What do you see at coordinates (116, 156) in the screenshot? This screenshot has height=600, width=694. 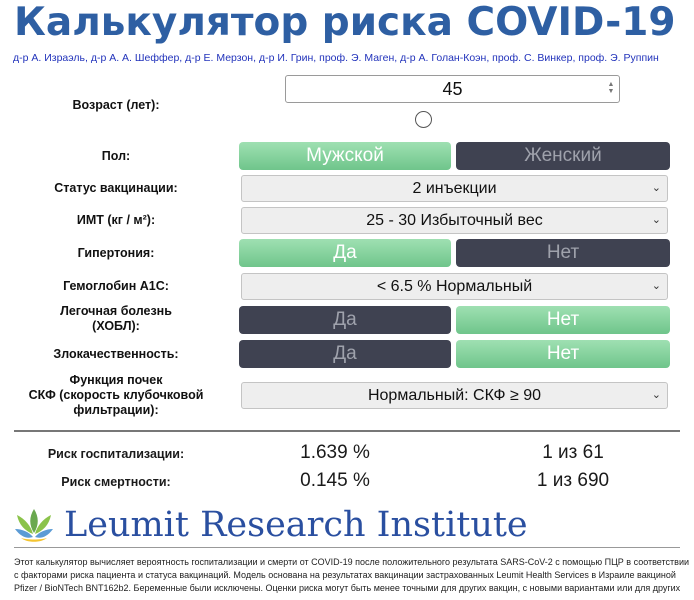 I see `sex-label: Пол:` at bounding box center [116, 156].